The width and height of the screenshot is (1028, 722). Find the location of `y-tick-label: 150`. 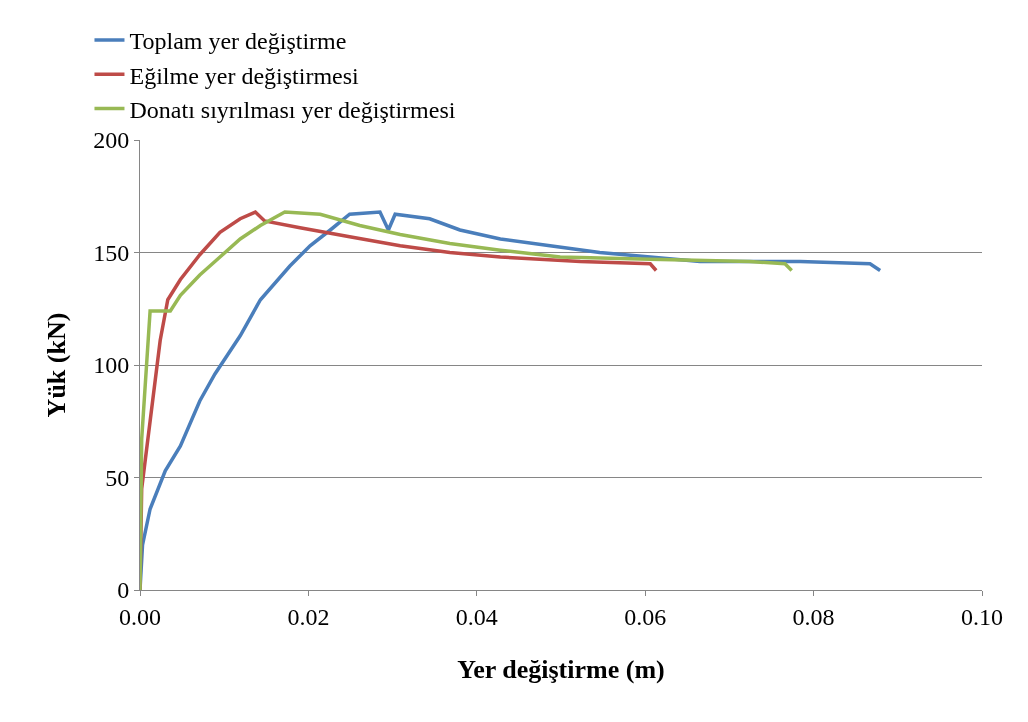

y-tick-label: 150 is located at coordinates (111, 252).